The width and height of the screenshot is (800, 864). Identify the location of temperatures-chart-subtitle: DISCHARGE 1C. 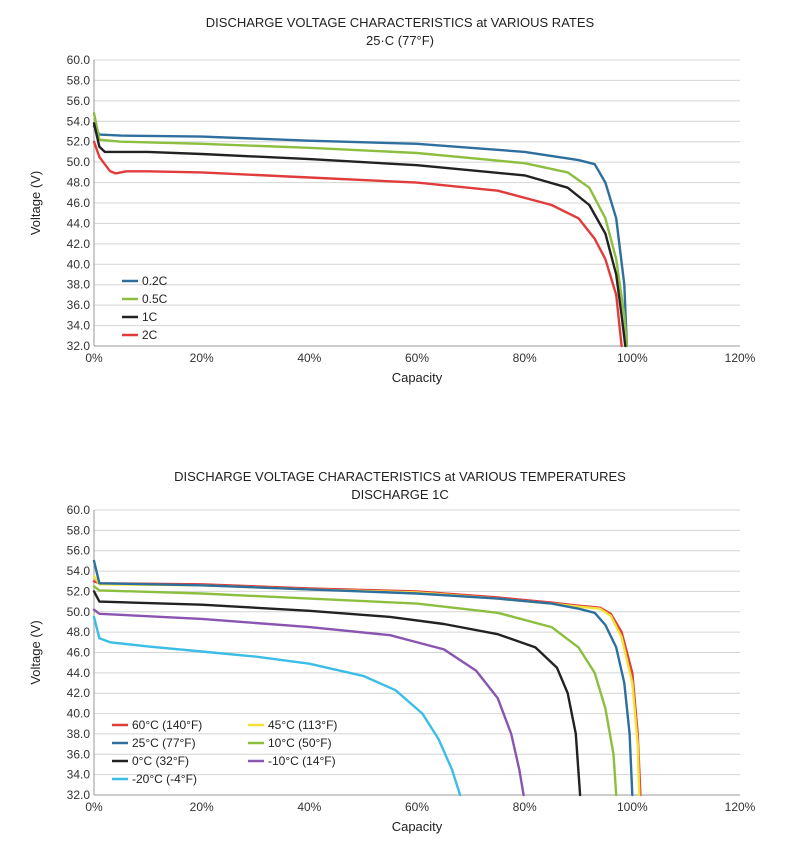
(400, 494).